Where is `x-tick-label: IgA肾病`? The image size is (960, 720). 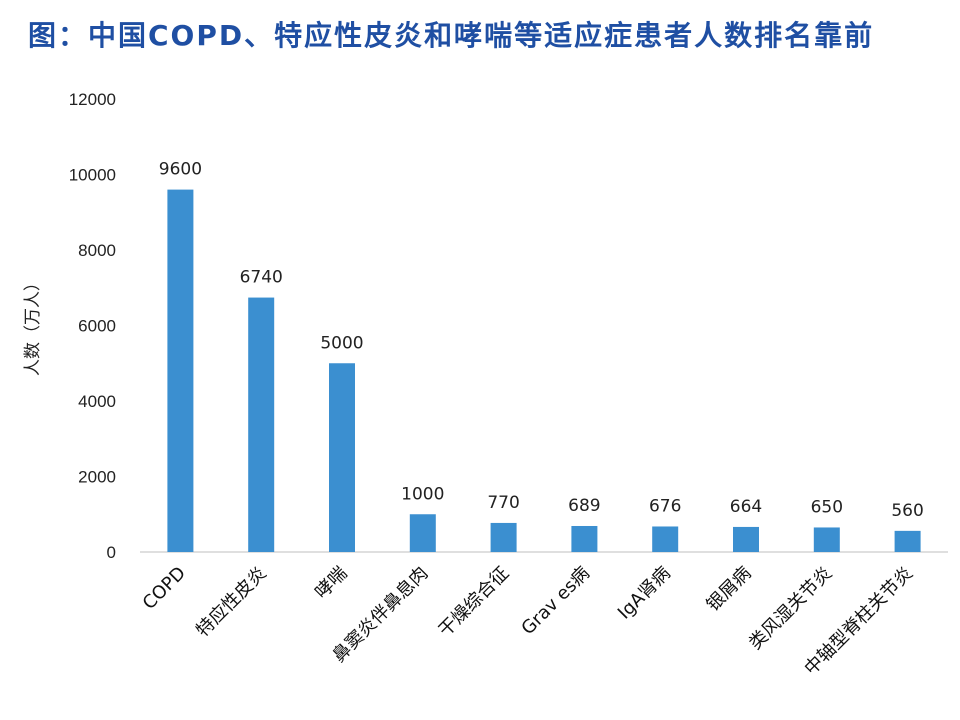
x-tick-label: IgA肾病 is located at coordinates (644, 593).